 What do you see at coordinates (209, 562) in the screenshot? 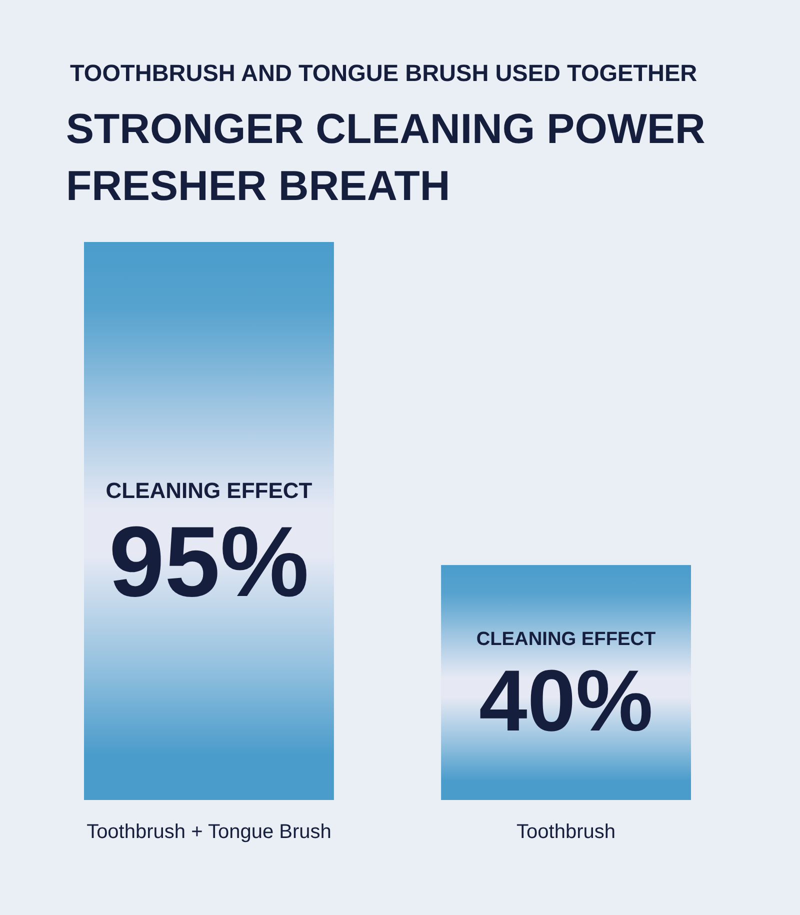
I see `data-label: 95%` at bounding box center [209, 562].